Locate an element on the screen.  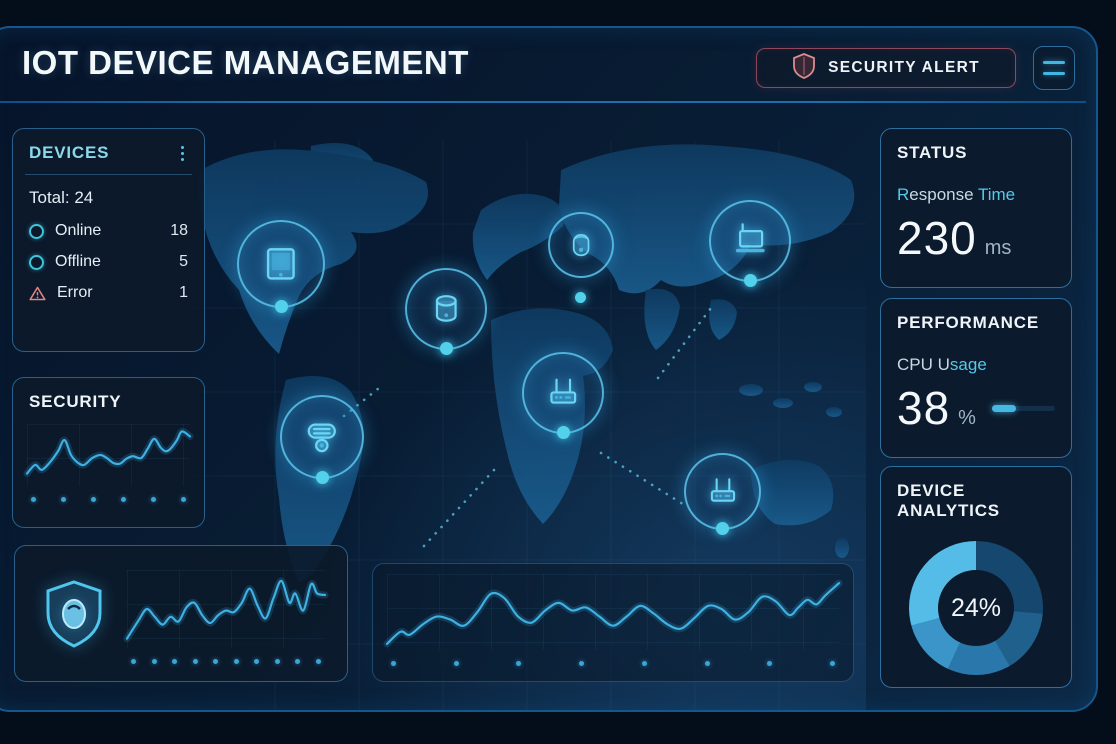
header-divider is located at coordinates (543, 102).